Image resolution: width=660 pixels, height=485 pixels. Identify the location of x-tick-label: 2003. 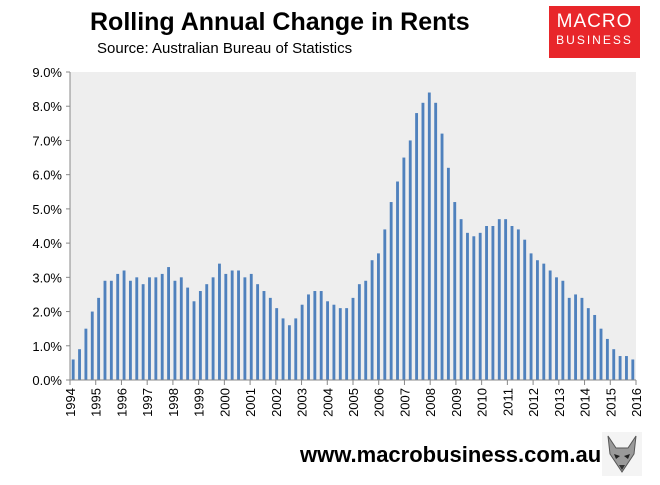
(302, 402).